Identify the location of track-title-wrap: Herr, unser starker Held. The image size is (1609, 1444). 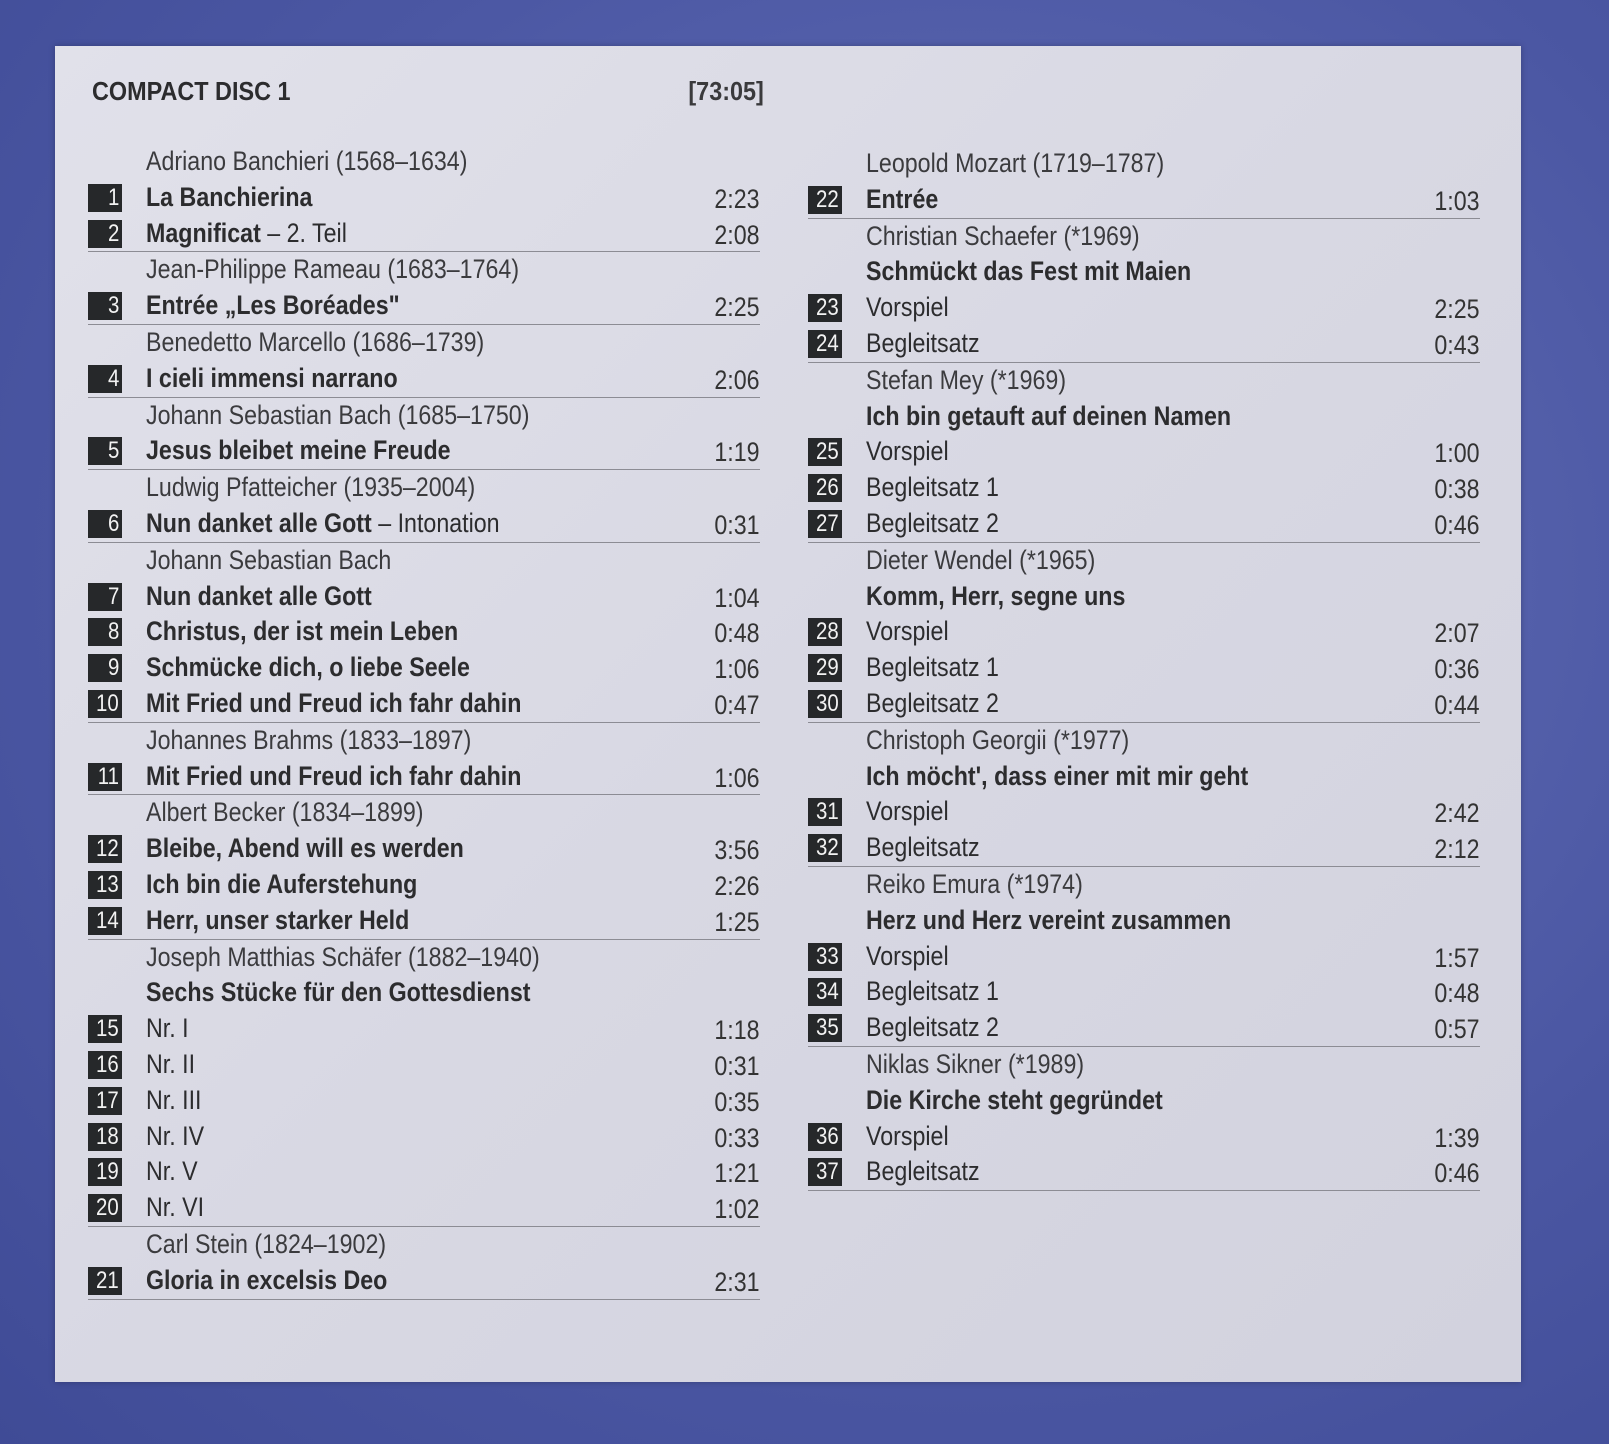
(277, 921).